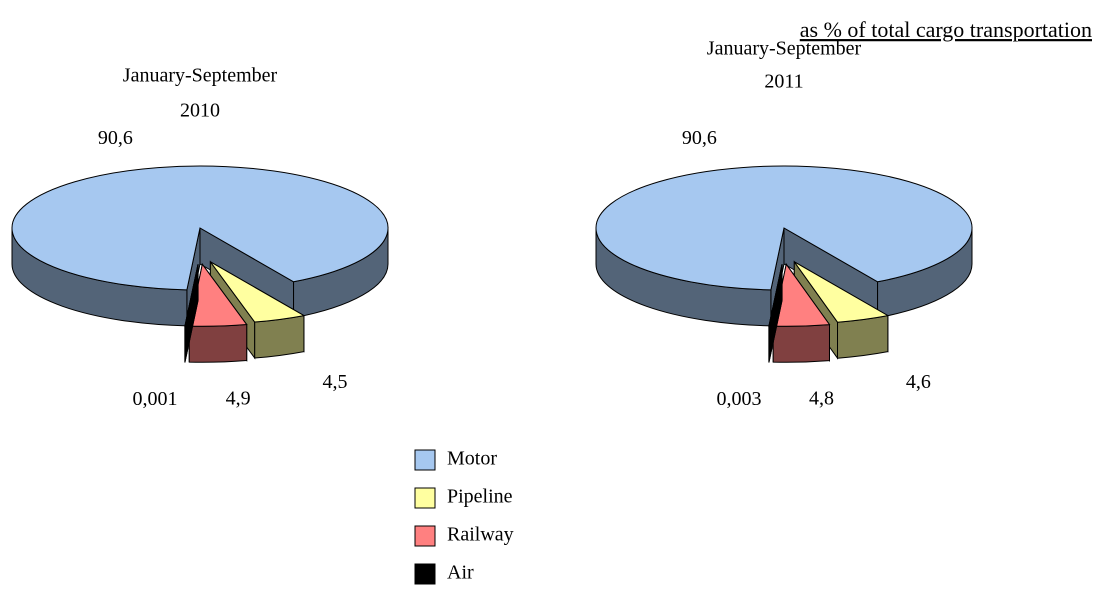 This screenshot has width=1097, height=610. I want to click on data-label: 4,9, so click(238, 399).